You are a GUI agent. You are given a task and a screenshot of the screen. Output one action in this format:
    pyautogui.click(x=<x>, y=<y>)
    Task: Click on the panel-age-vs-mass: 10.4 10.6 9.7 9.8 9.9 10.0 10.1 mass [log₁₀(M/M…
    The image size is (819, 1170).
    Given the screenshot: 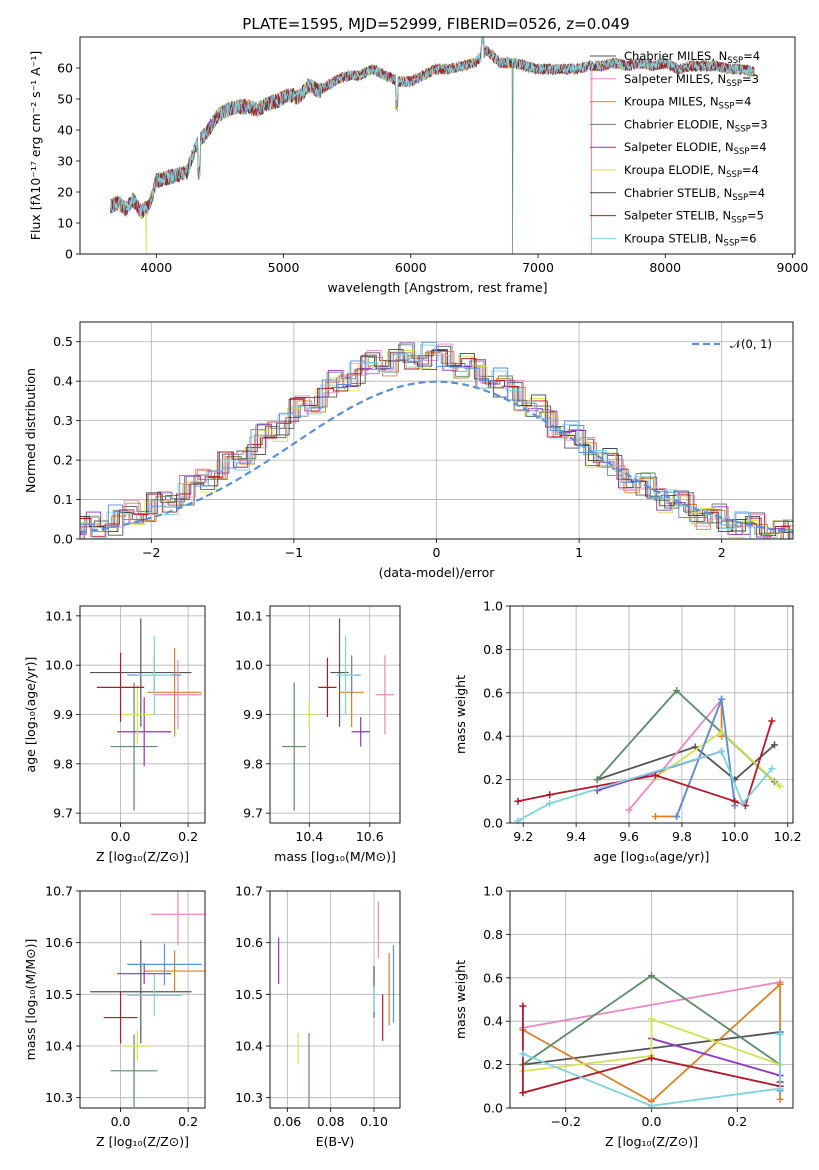 What is the action you would take?
    pyautogui.click(x=318, y=734)
    